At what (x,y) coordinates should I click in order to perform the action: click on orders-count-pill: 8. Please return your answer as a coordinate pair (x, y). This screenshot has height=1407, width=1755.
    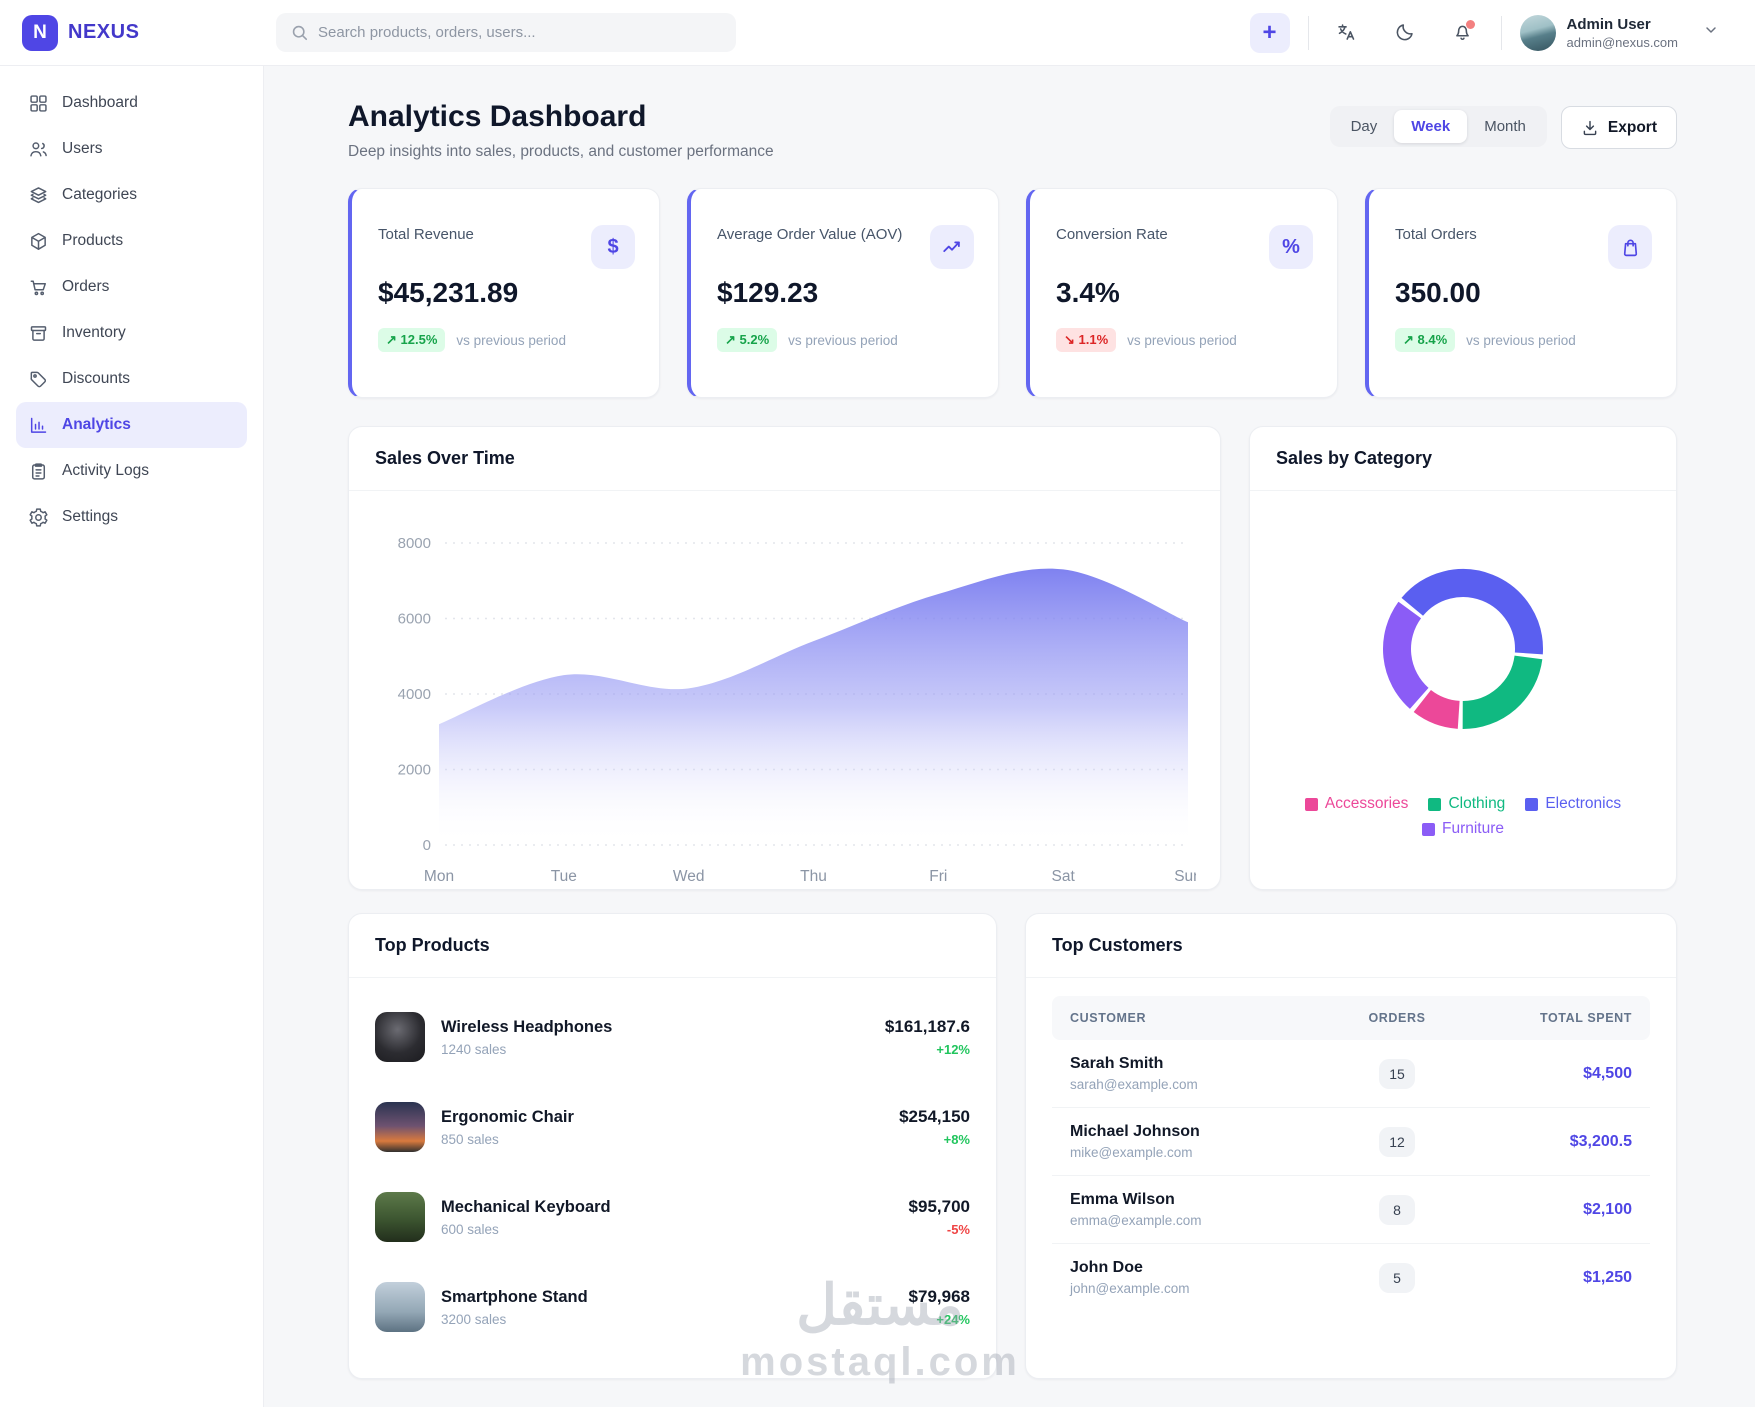
    Looking at the image, I should click on (1397, 1209).